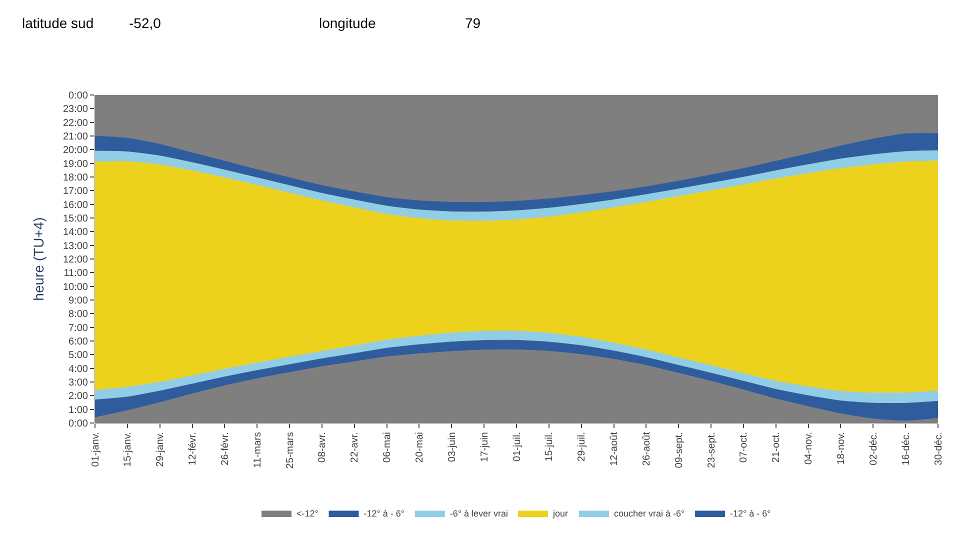 This screenshot has width=958, height=539. Describe the element at coordinates (75, 164) in the screenshot. I see `y-tick-label: 19:00` at that location.